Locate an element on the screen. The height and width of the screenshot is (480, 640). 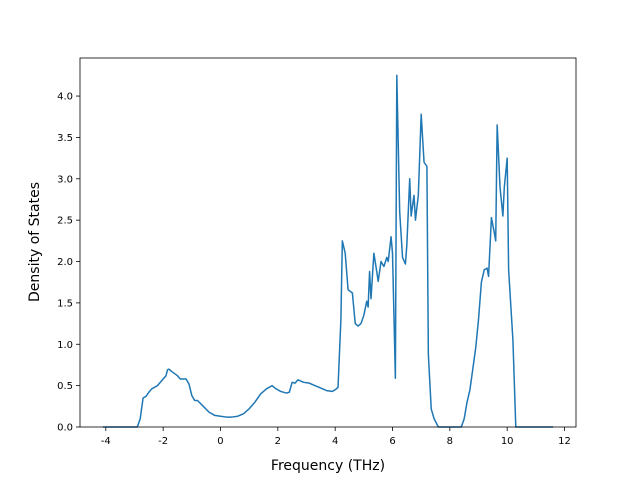
y-tick-label: 4.0 is located at coordinates (65, 97).